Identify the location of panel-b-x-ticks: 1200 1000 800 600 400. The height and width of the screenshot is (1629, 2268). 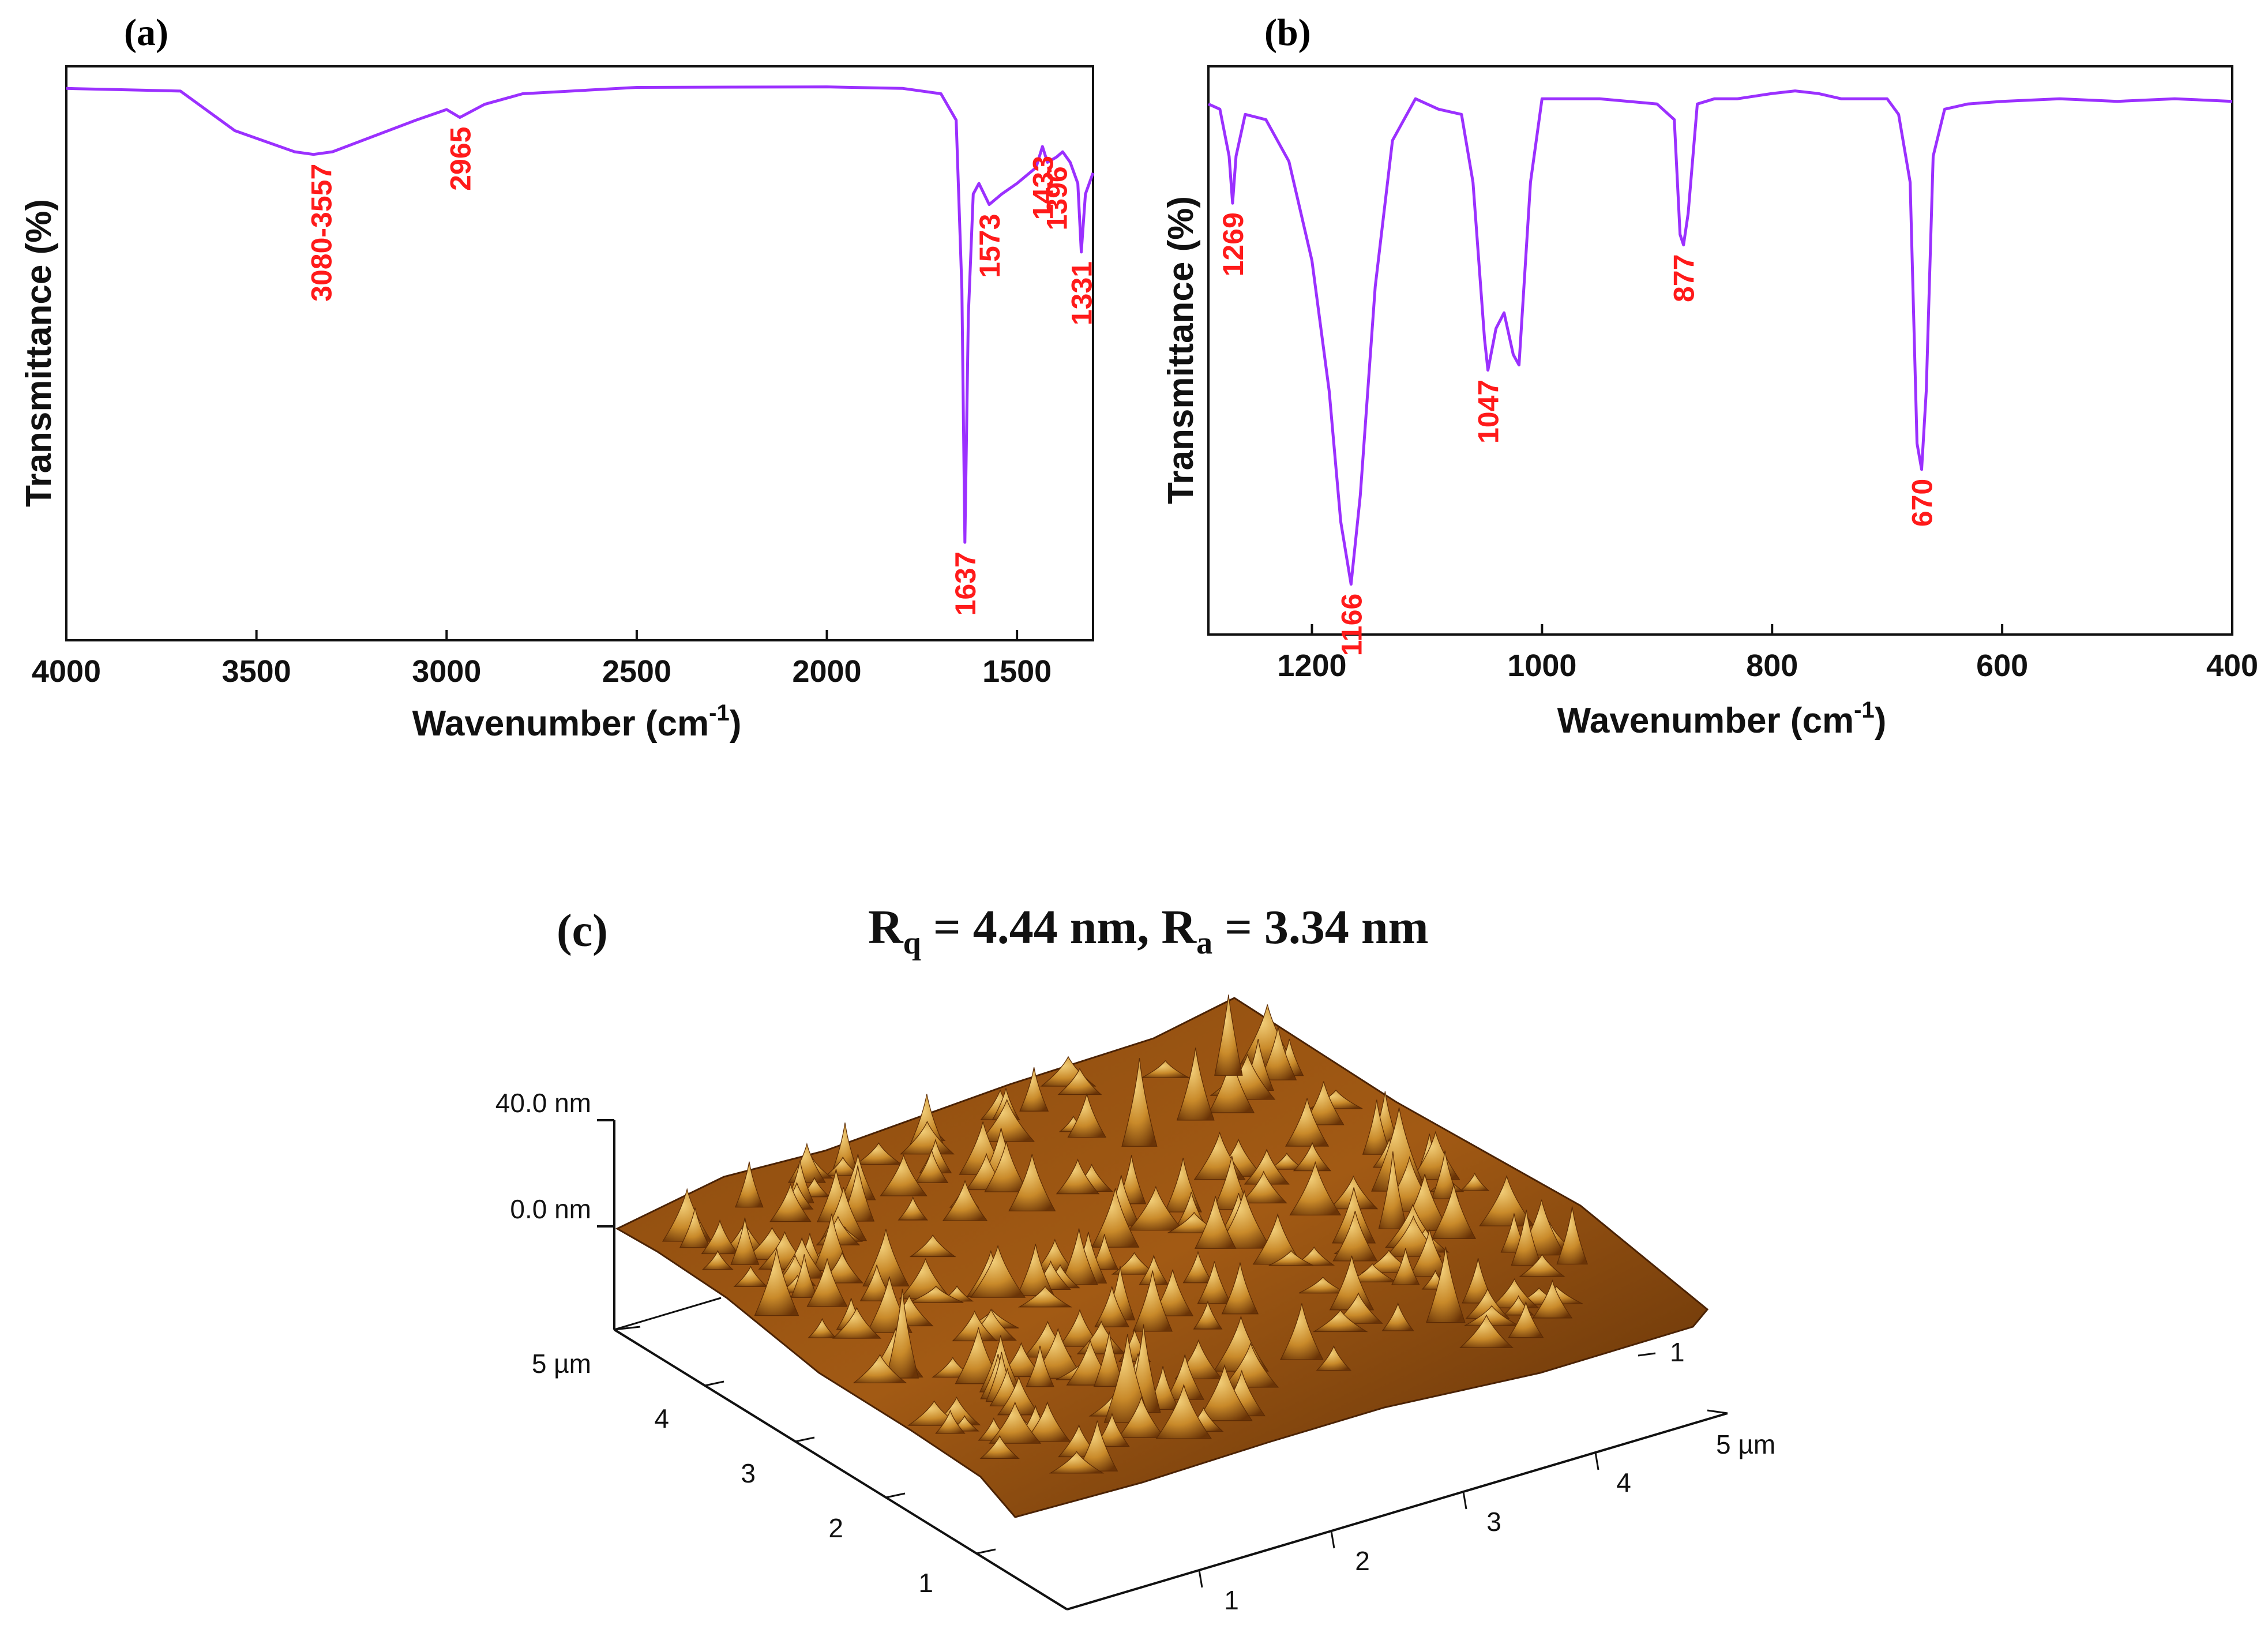
(1767, 654).